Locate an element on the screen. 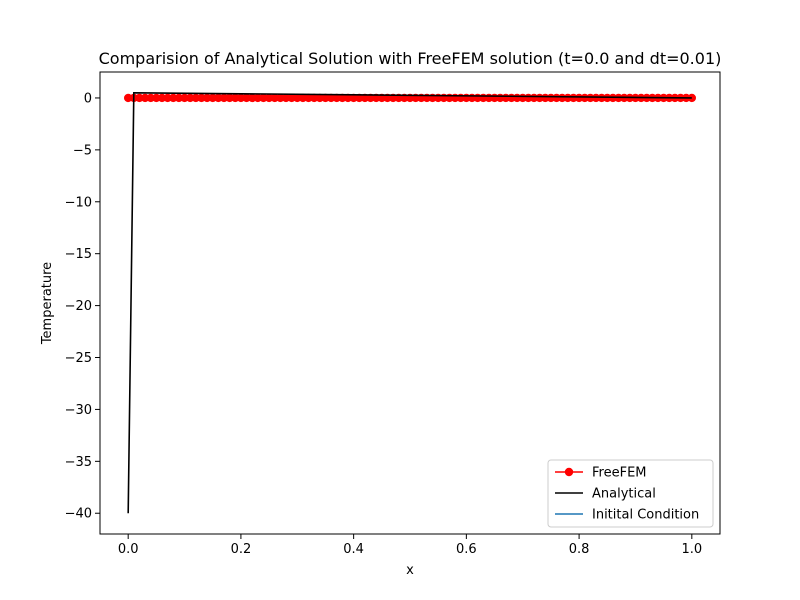 Image resolution: width=800 pixels, height=600 pixels. legend-marker is located at coordinates (569, 472).